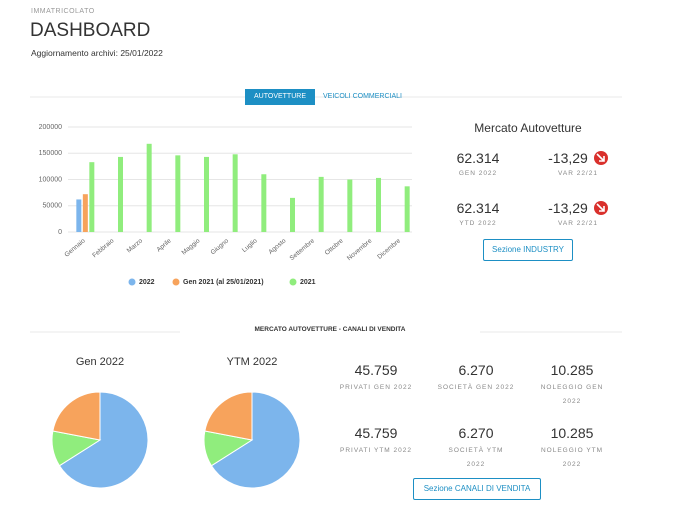  Describe the element at coordinates (277, 246) in the screenshot. I see `x-tick-label: Agosto` at that location.